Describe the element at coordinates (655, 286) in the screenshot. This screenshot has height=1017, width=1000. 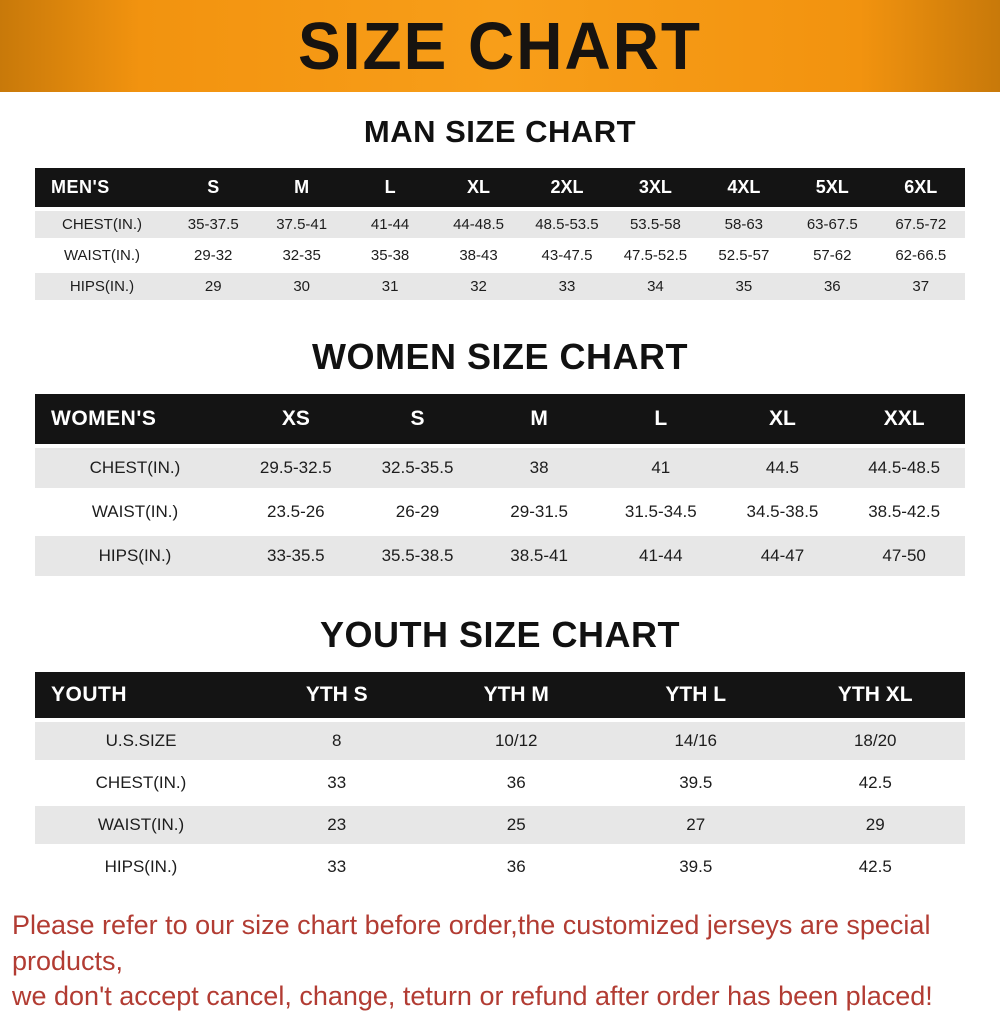
I see `value-cell: 34` at that location.